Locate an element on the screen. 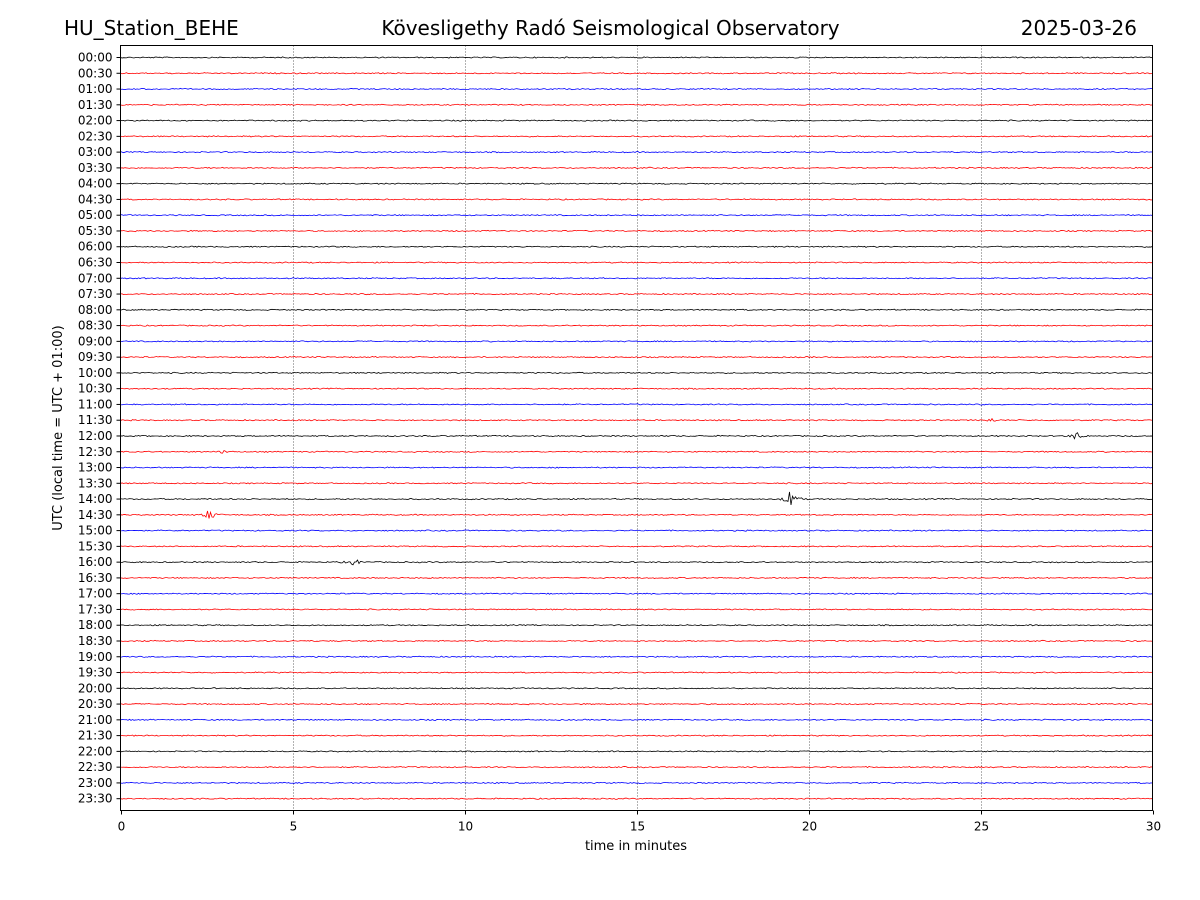  y-tick-label: 22:30 is located at coordinates (95, 767).